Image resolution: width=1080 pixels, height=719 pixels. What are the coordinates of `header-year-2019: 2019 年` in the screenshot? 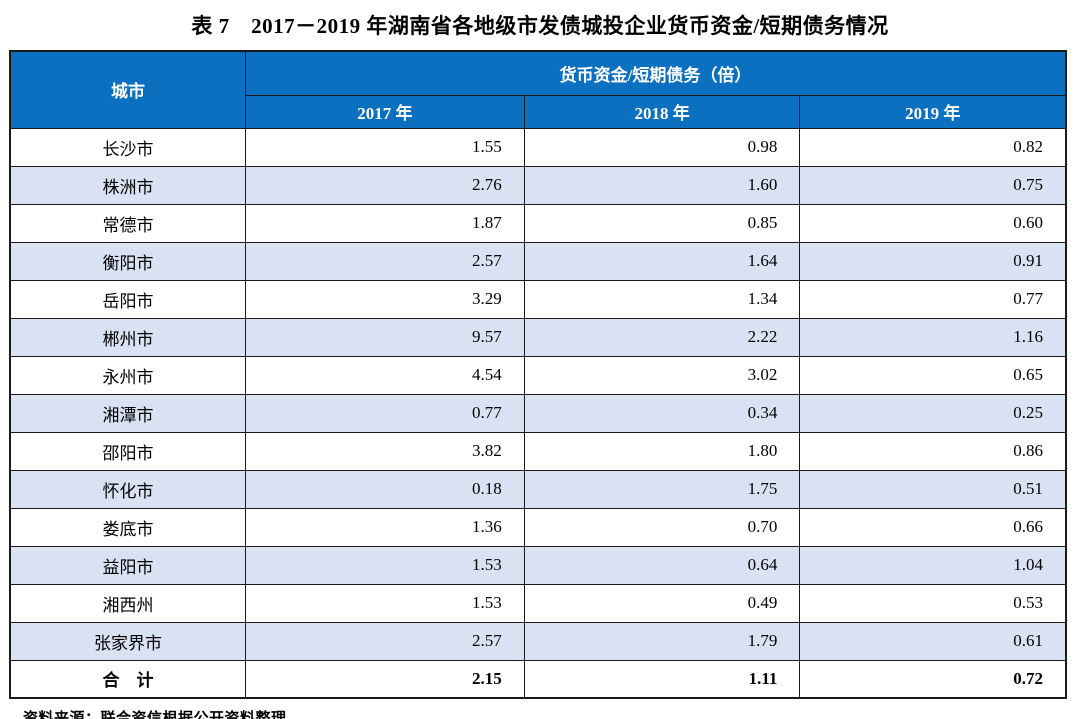 It's located at (933, 111).